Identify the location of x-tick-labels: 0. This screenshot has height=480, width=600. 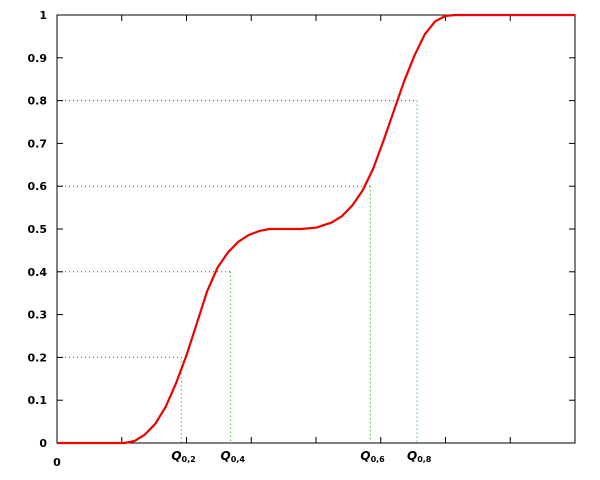
(57, 462).